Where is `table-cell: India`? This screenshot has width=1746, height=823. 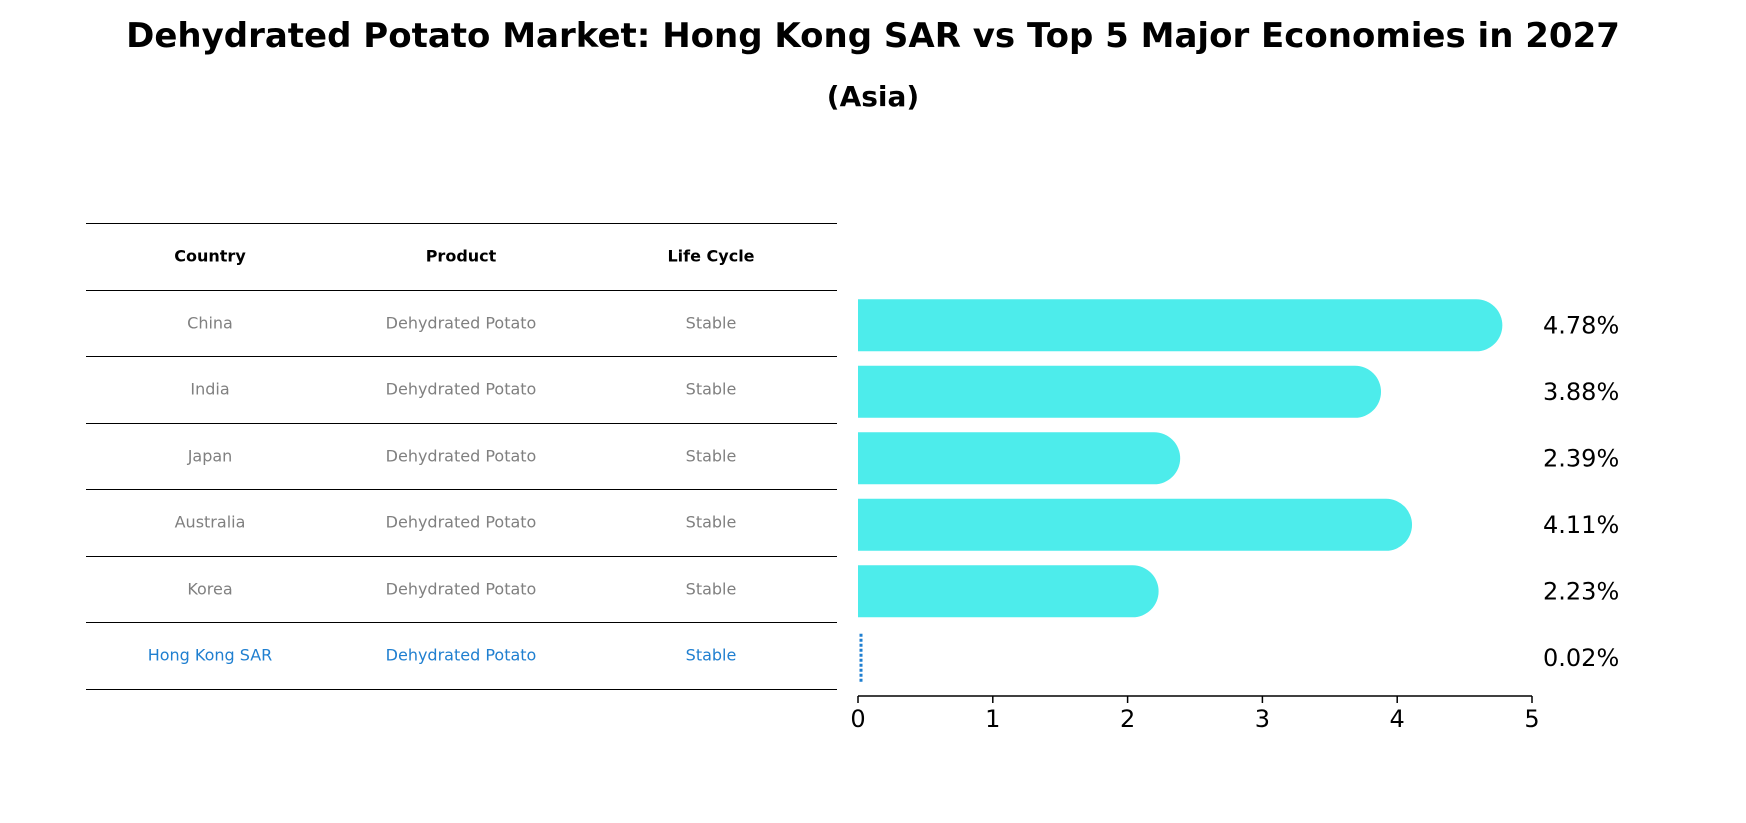
table-cell: India is located at coordinates (210, 389).